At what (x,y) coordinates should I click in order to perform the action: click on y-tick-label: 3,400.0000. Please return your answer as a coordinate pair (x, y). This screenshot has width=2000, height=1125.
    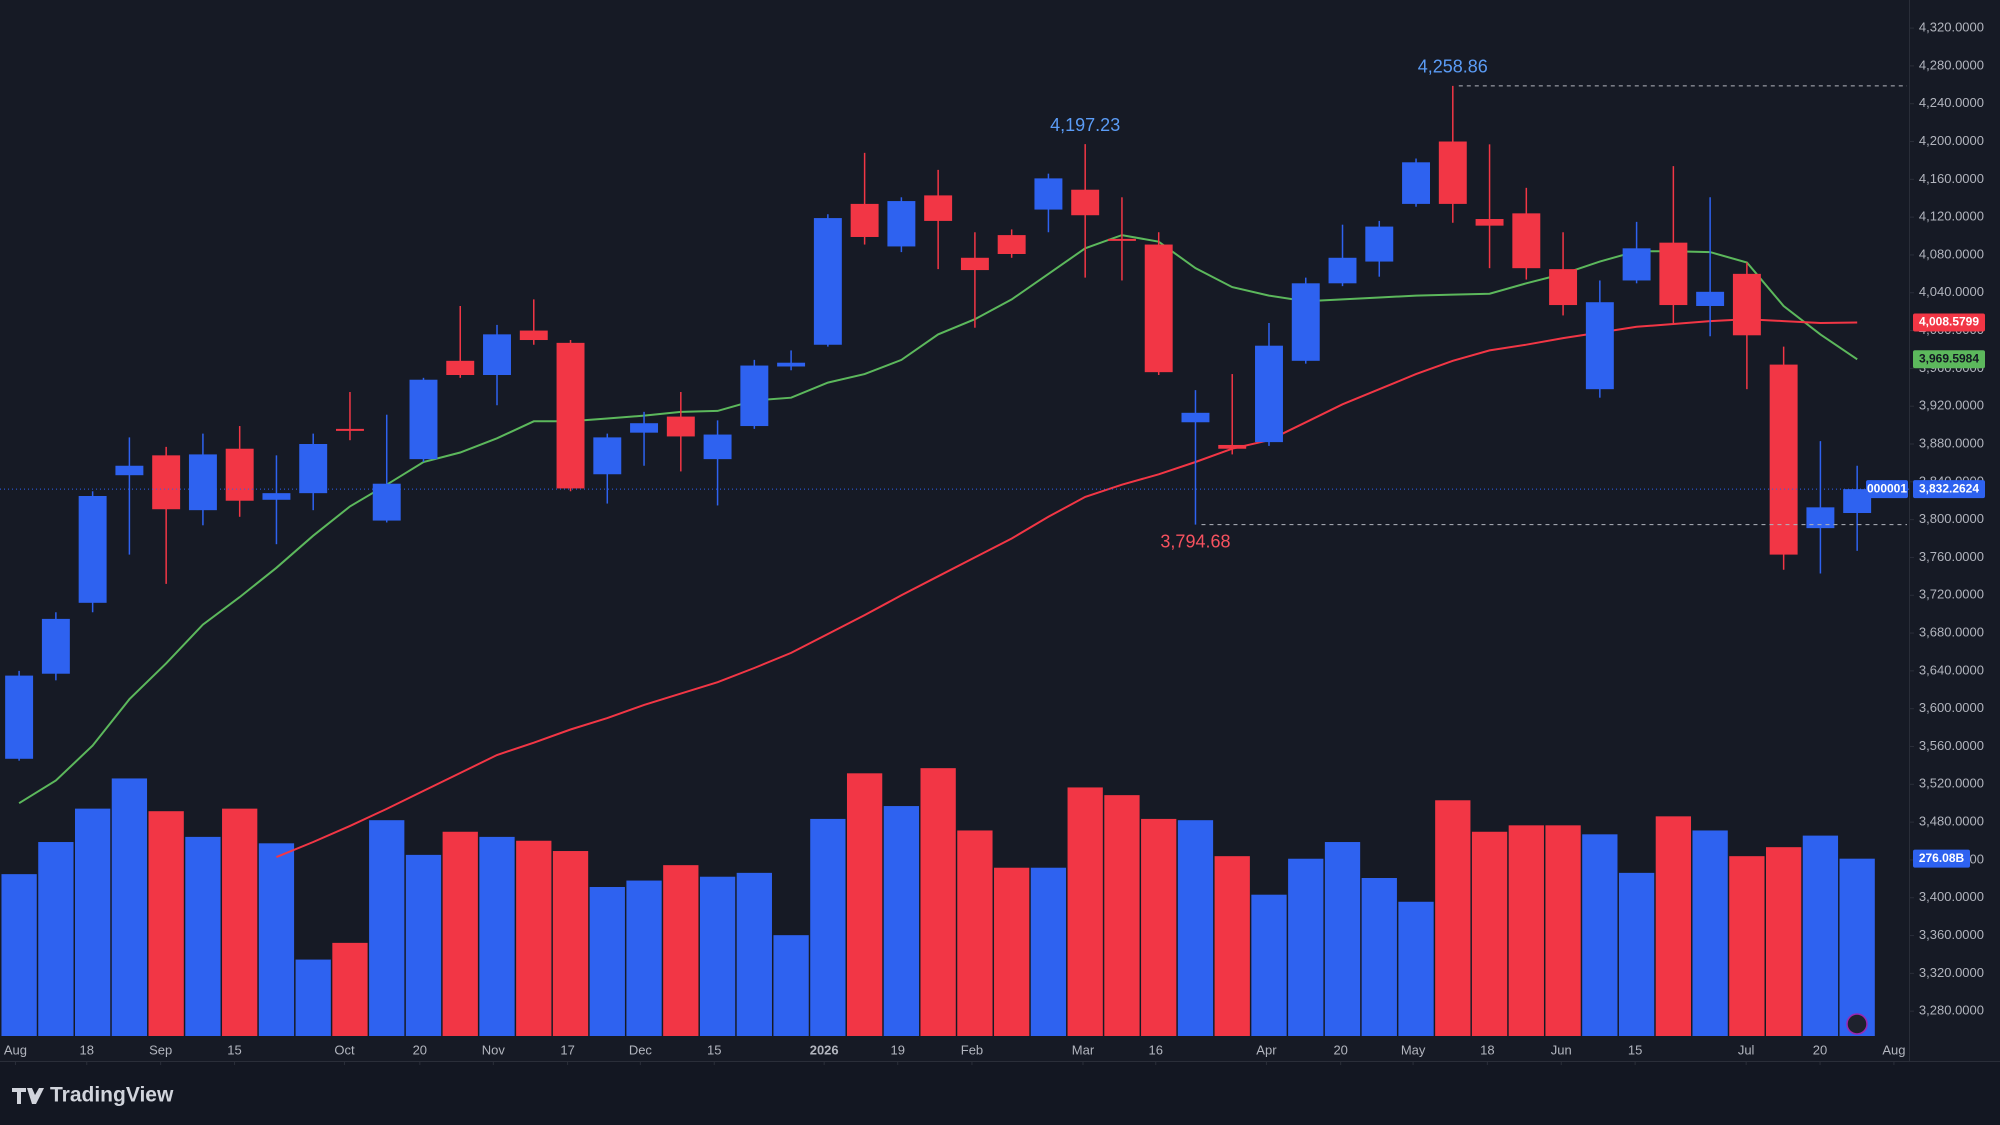
    Looking at the image, I should click on (1951, 896).